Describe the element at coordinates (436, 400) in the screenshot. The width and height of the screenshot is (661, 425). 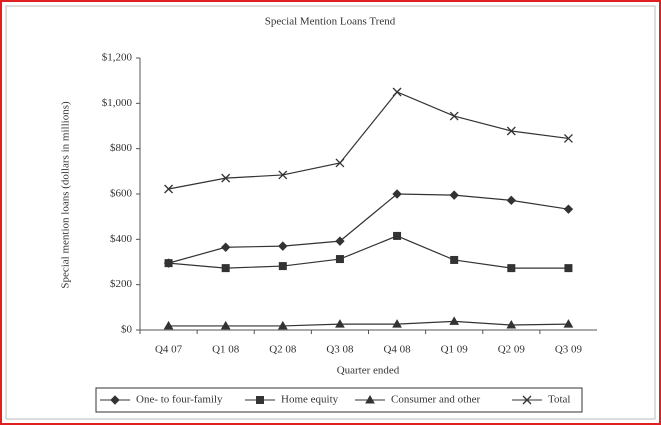
I see `legend-label: Consumer and other` at that location.